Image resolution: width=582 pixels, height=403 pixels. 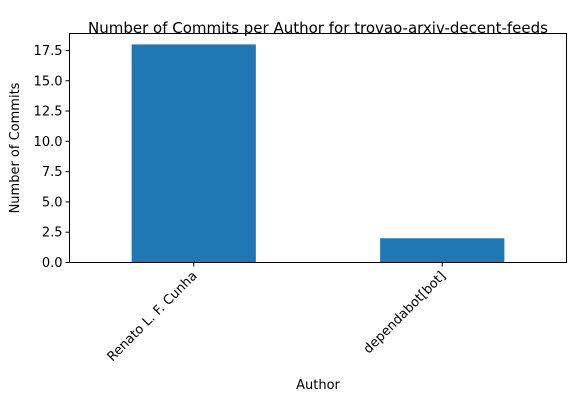 What do you see at coordinates (405, 313) in the screenshot?
I see `x-tick-label: dependabot[bot]` at bounding box center [405, 313].